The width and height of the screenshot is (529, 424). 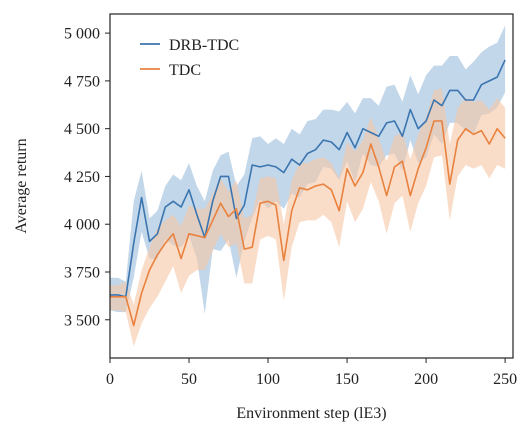 I want to click on legend: DRB-TDC TDC, so click(x=189, y=58).